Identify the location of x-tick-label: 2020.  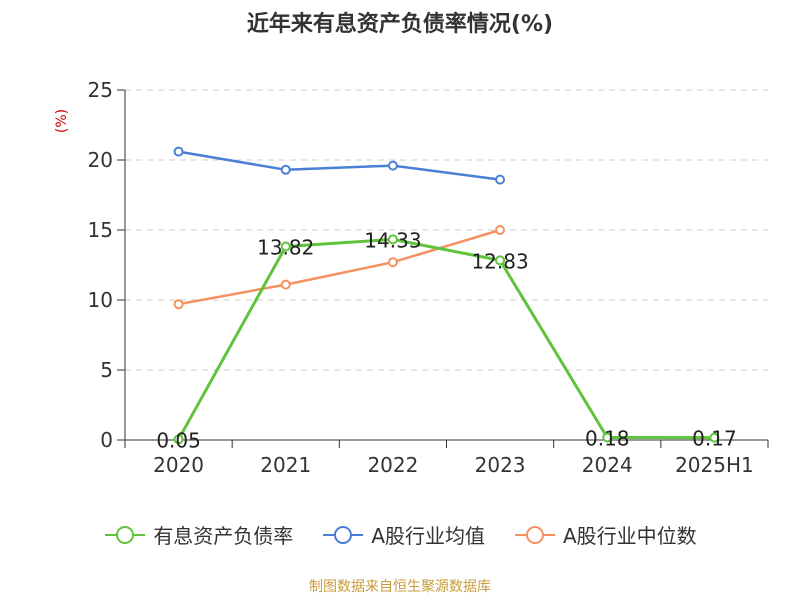
(178, 465).